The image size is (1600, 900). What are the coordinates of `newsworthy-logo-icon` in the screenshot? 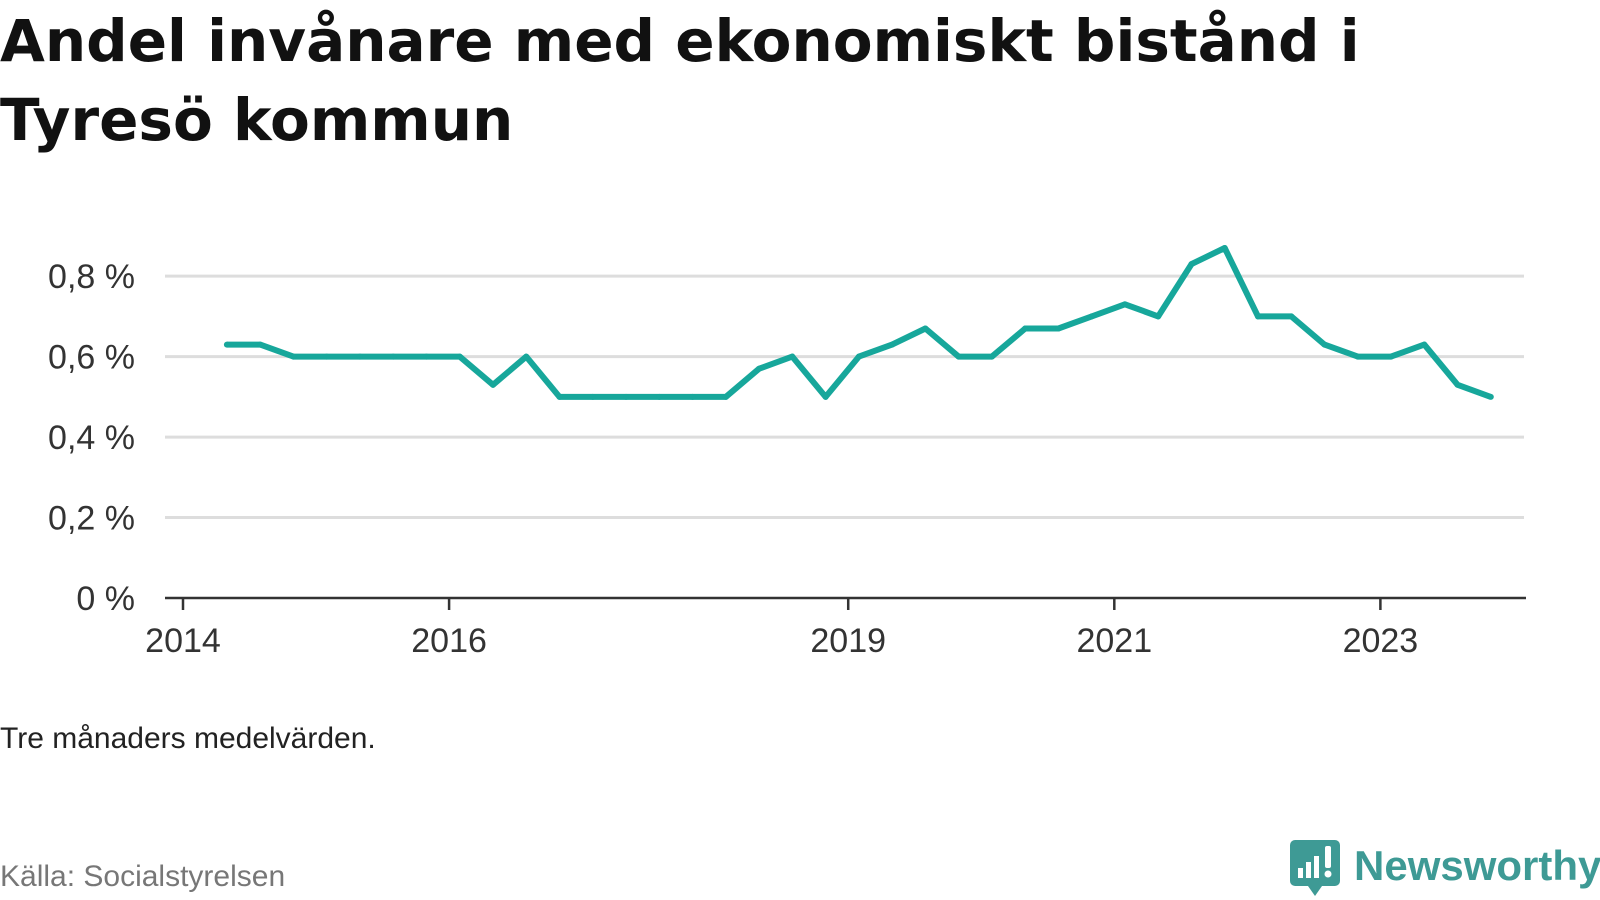 It's located at (1315, 868).